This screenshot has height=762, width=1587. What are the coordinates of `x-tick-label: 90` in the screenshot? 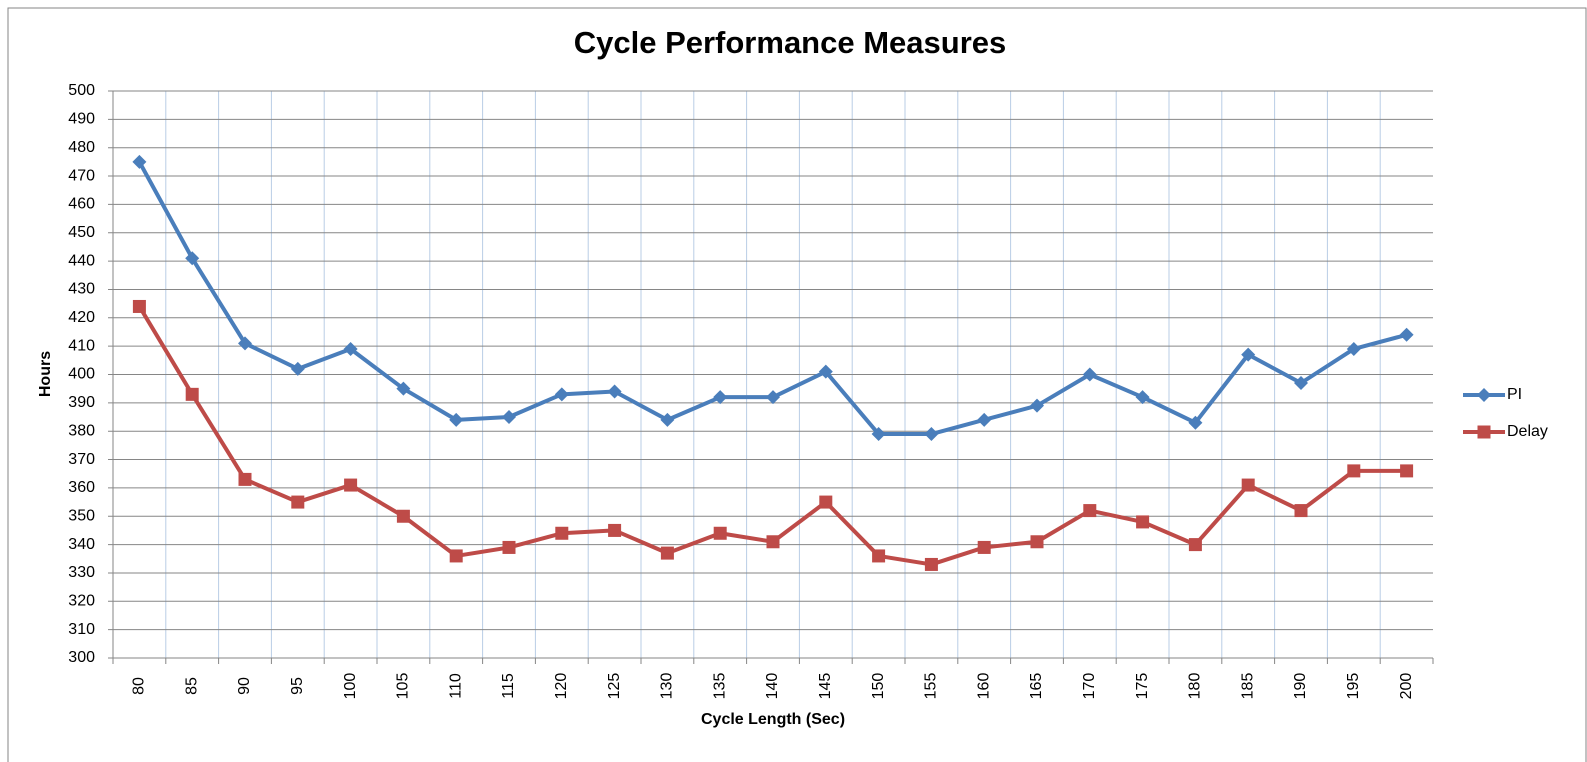 It's located at (244, 686).